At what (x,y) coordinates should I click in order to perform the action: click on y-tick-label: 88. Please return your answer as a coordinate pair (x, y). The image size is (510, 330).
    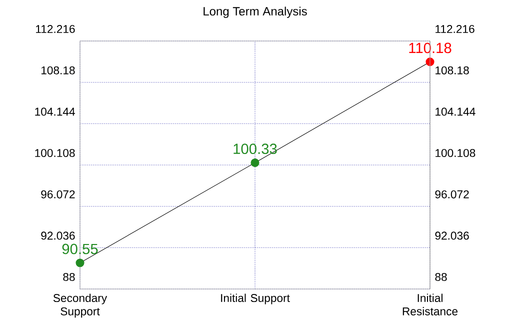
    Looking at the image, I should click on (69, 277).